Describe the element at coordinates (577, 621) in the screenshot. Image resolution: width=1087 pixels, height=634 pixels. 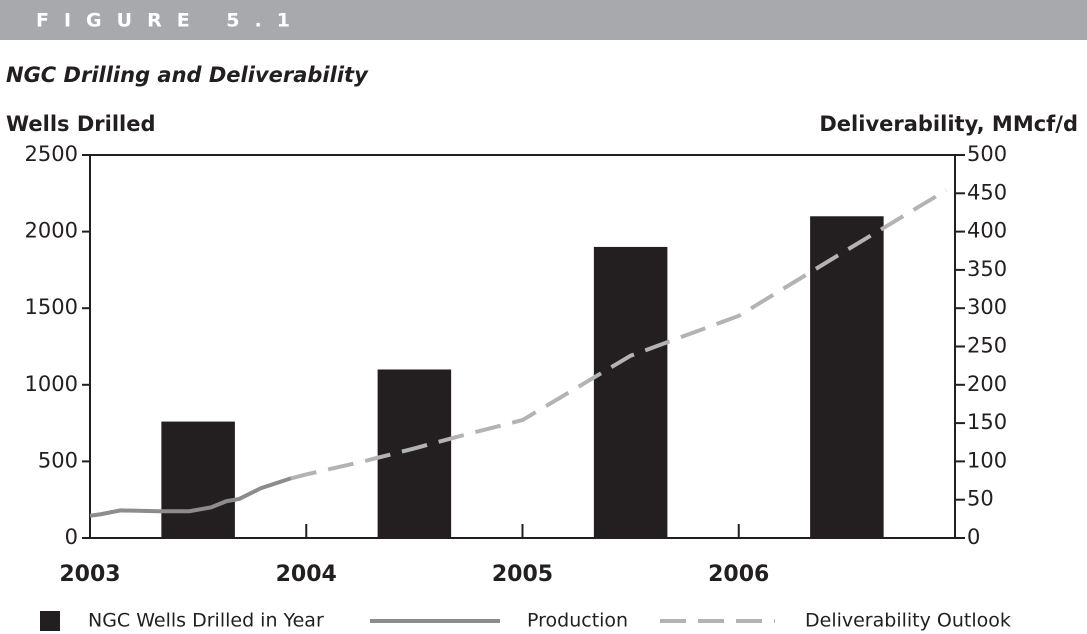
I see `legend-label: Production` at that location.